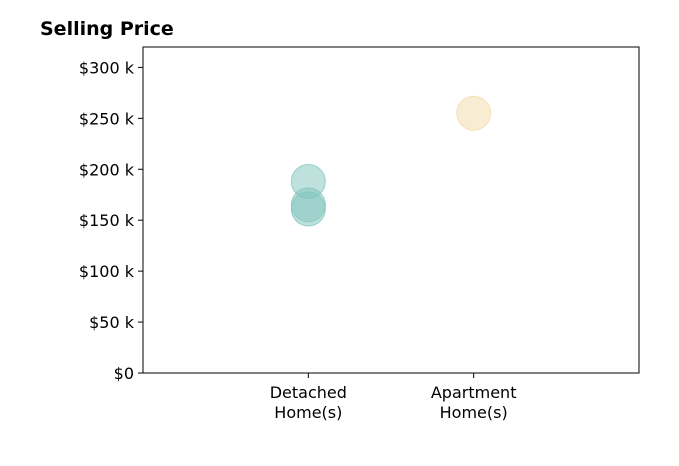 Image resolution: width=679 pixels, height=466 pixels. Describe the element at coordinates (112, 322) in the screenshot. I see `y-tick-label: $50 k` at that location.